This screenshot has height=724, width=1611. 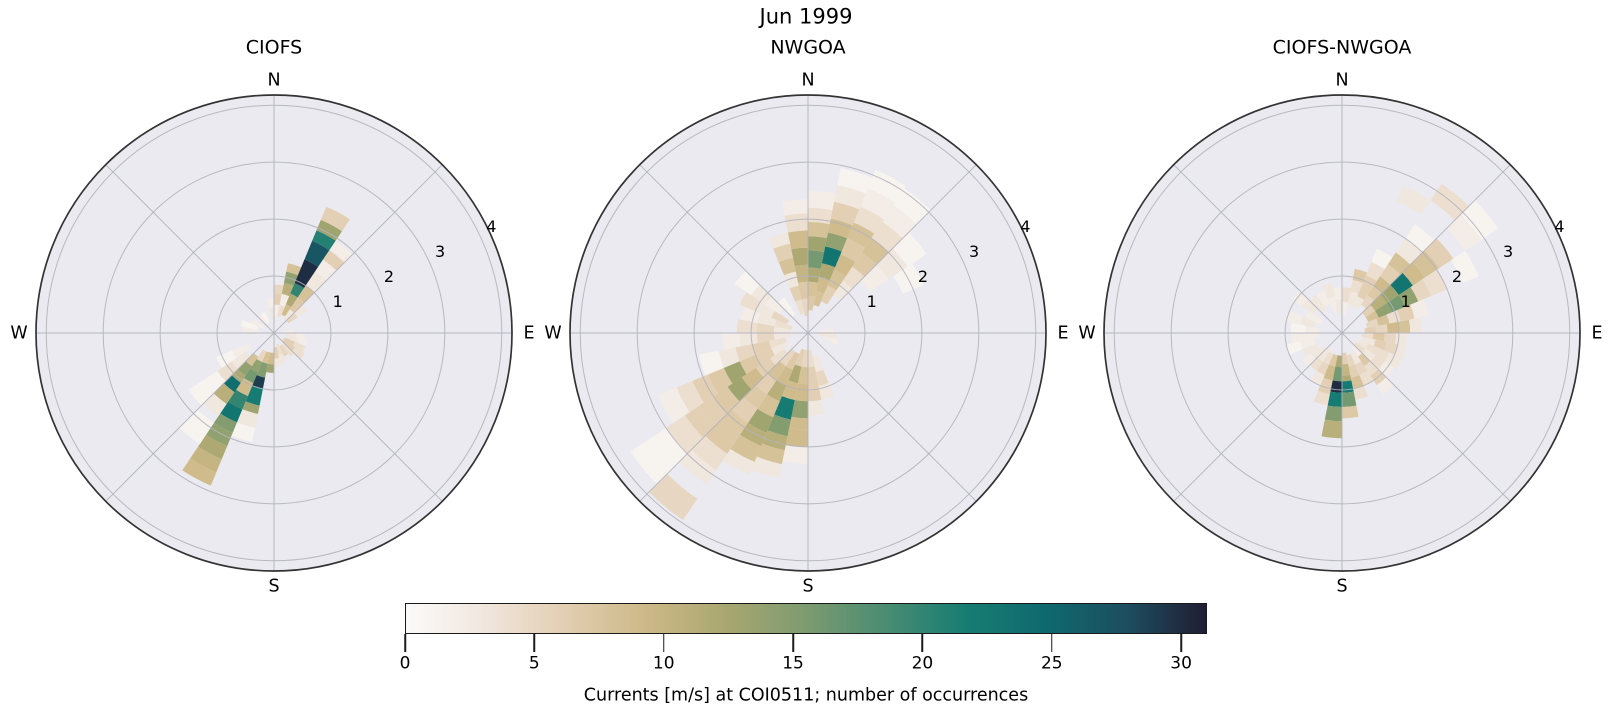 I want to click on colorbar-tick-label: 10, so click(x=663, y=663).